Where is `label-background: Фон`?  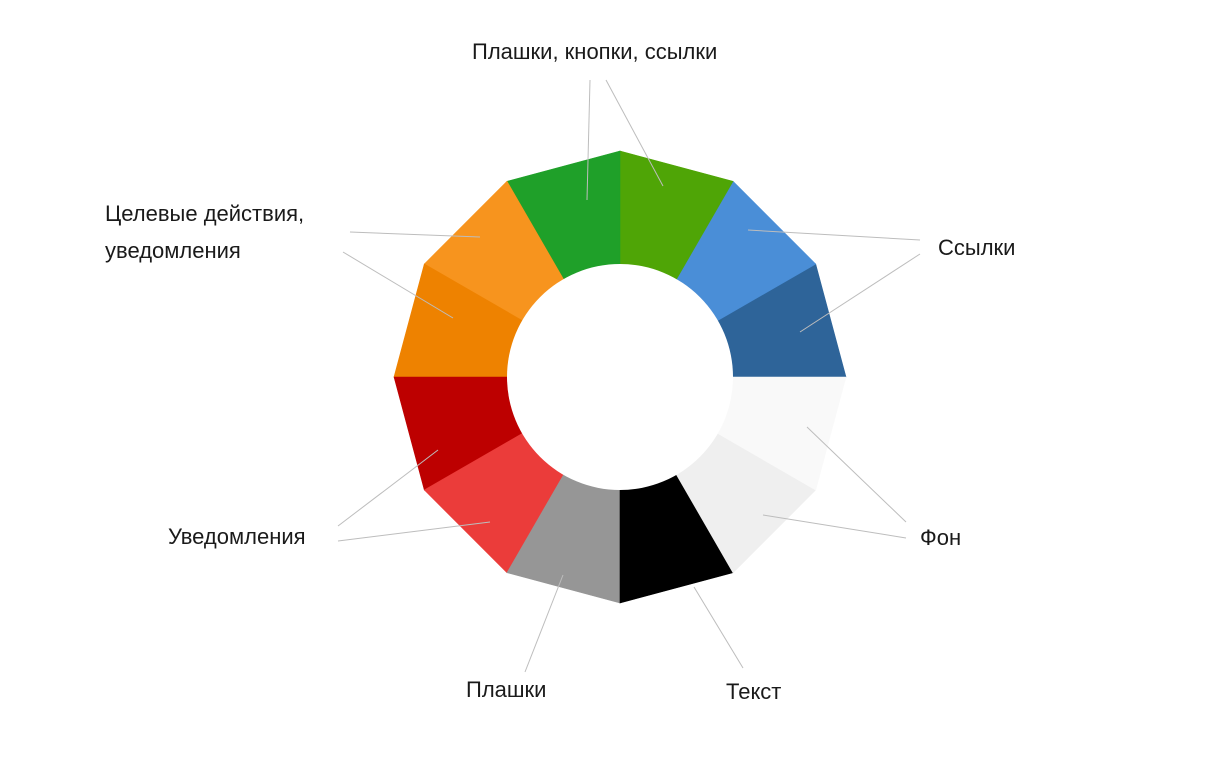
label-background: Фон is located at coordinates (941, 537).